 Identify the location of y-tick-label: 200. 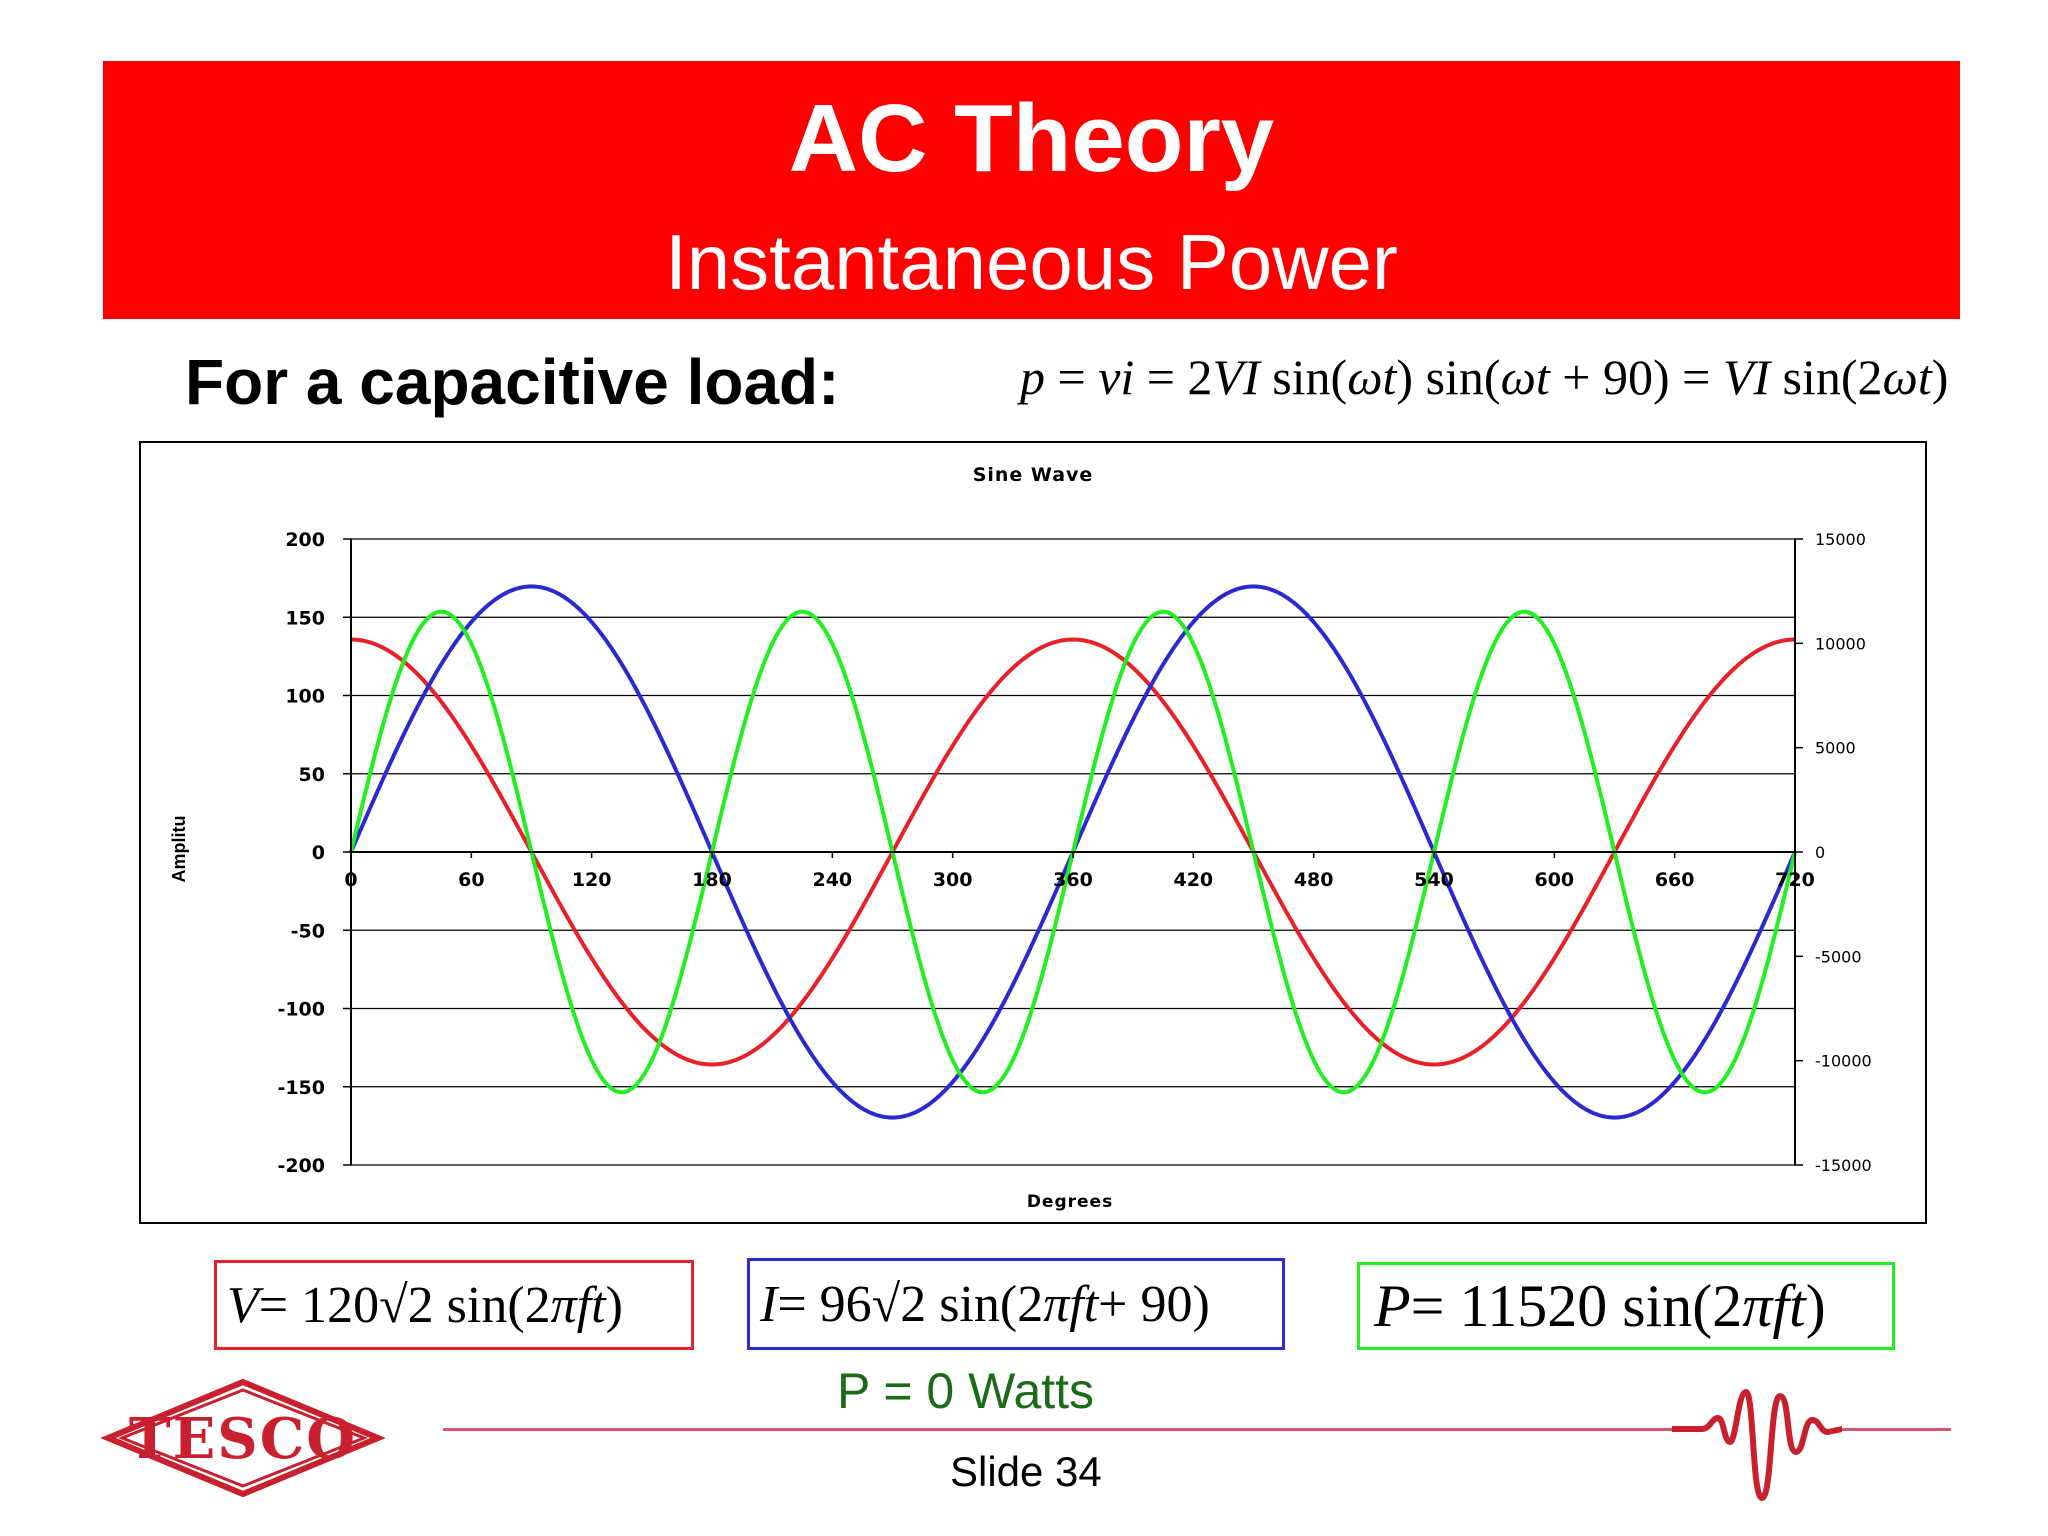
(305, 540).